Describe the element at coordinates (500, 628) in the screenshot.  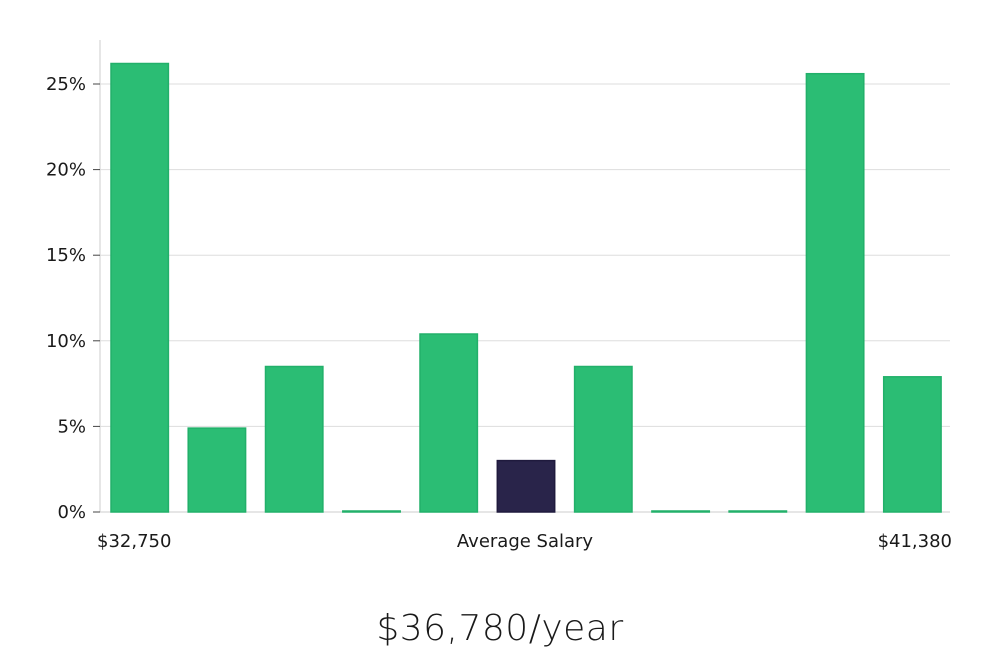
I see `average-salary-value: $36,780/year` at that location.